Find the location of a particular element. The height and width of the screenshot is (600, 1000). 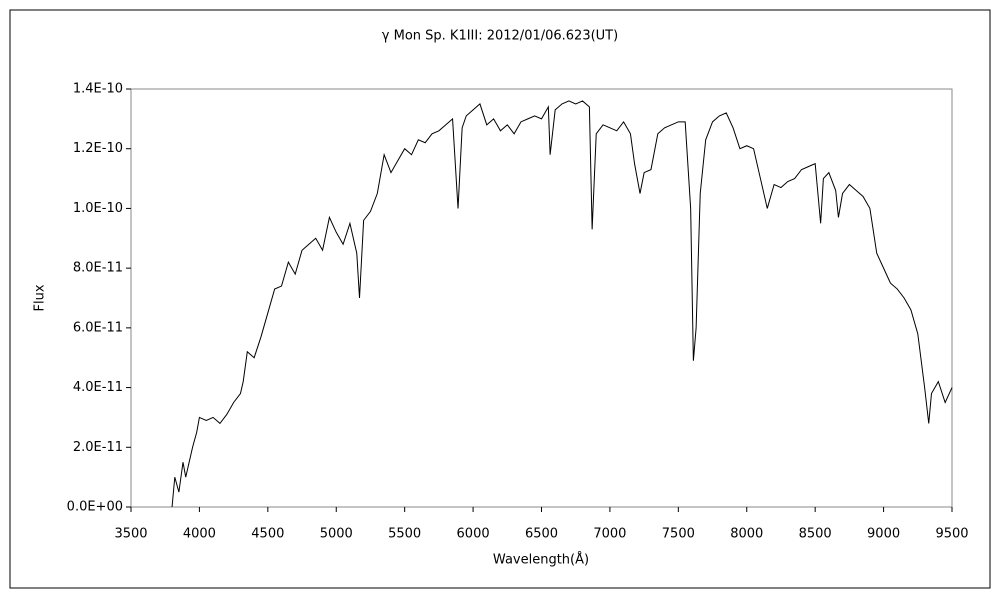

x-tick-label: 4000 is located at coordinates (199, 534).